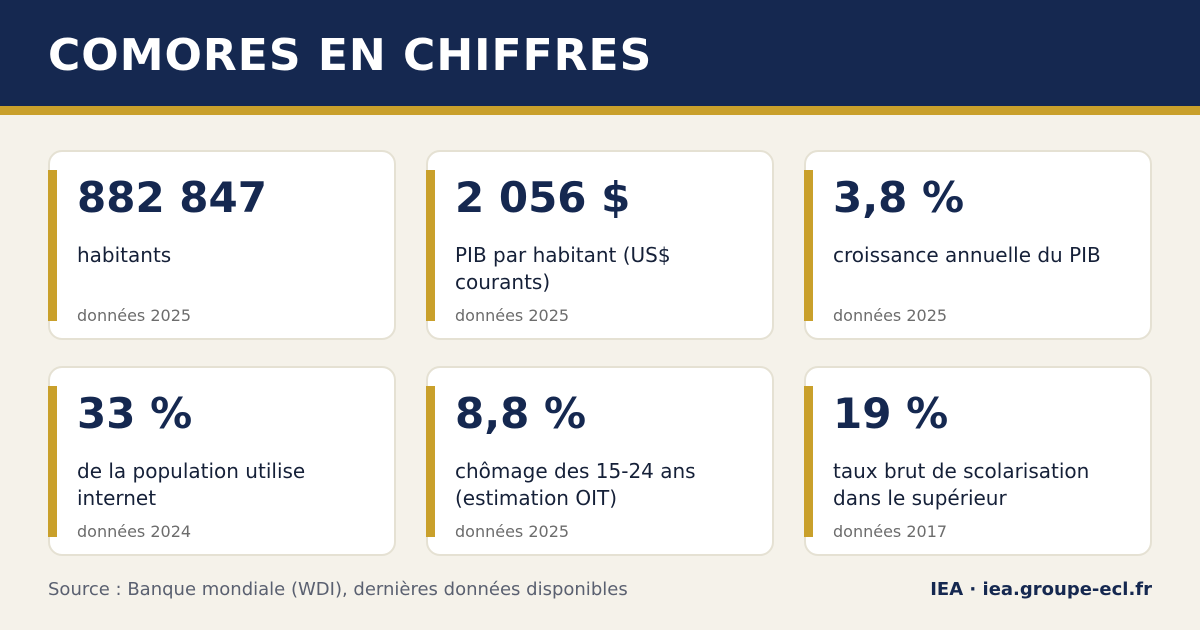 The width and height of the screenshot is (1200, 630). Describe the element at coordinates (134, 531) in the screenshot. I see `stat-year: données 2024` at that location.